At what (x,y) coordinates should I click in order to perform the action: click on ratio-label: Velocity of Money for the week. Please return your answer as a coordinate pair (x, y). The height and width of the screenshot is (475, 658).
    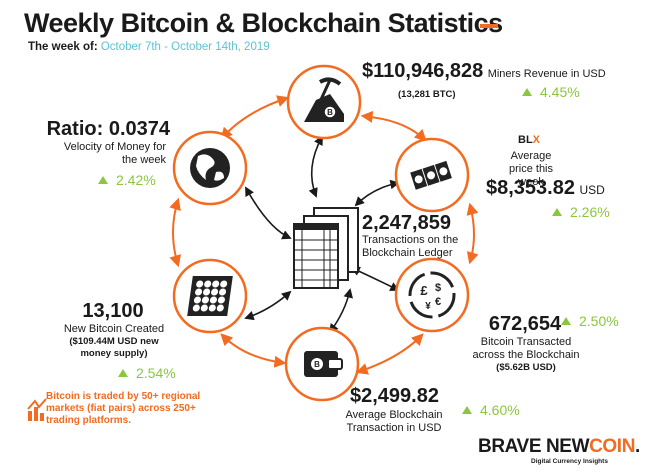
    Looking at the image, I should click on (114, 153).